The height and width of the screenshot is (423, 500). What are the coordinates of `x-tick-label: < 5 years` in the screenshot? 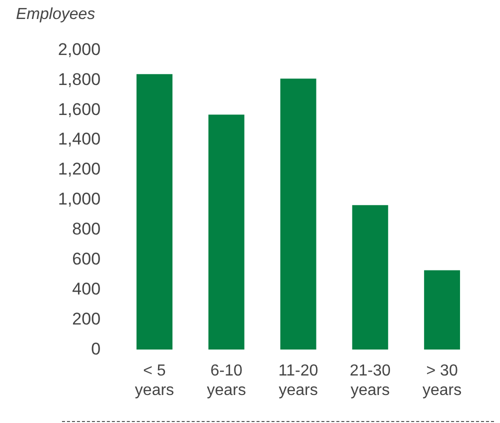 It's located at (154, 380).